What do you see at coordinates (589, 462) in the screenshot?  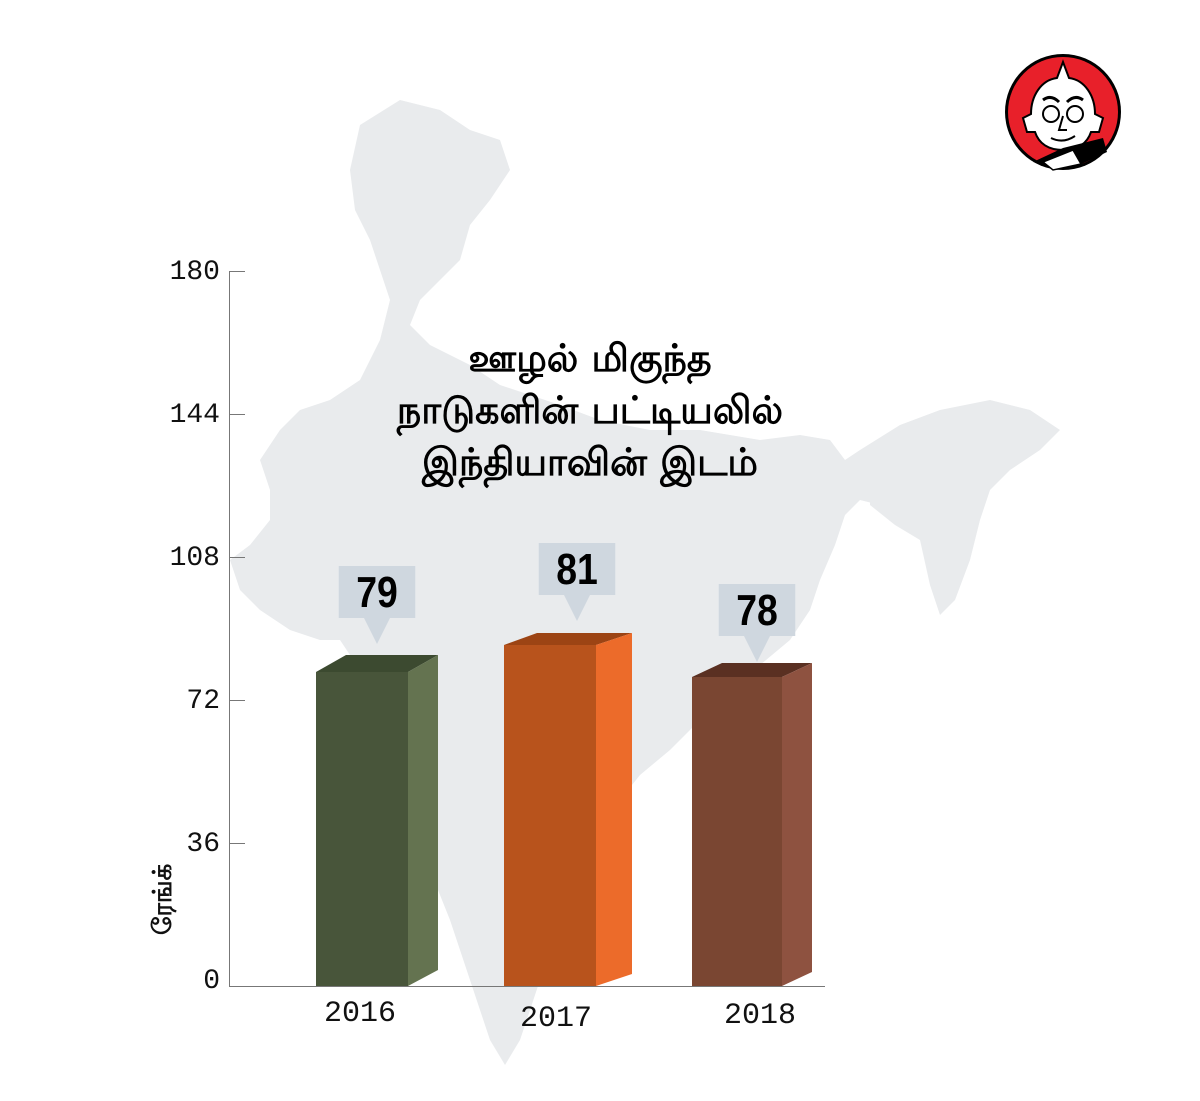 I see `title-line-3: இந்தியாவின் இடம்` at bounding box center [589, 462].